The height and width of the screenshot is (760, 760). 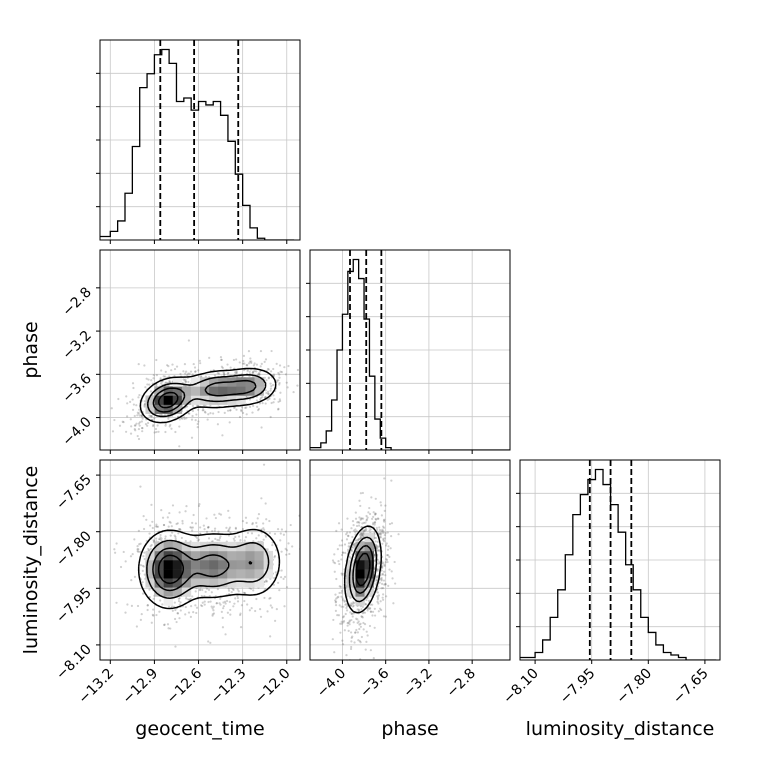 What do you see at coordinates (168, 400) in the screenshot?
I see `contour-line` at bounding box center [168, 400].